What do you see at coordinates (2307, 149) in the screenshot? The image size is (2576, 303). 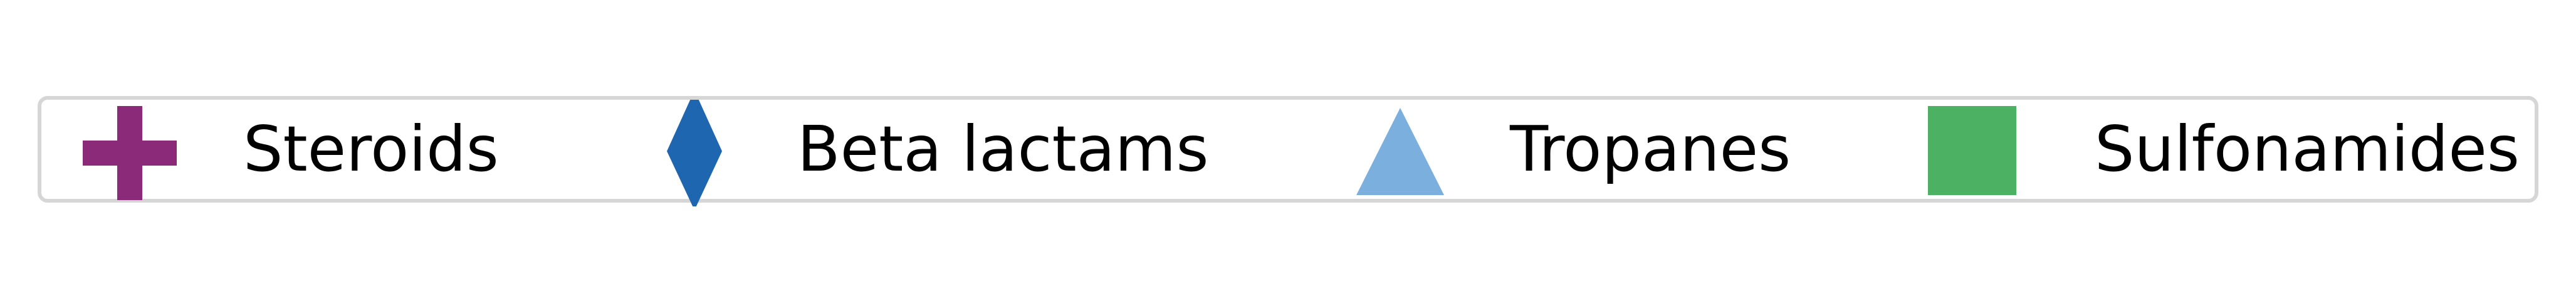 I see `legend-label: Sulfonamides` at bounding box center [2307, 149].